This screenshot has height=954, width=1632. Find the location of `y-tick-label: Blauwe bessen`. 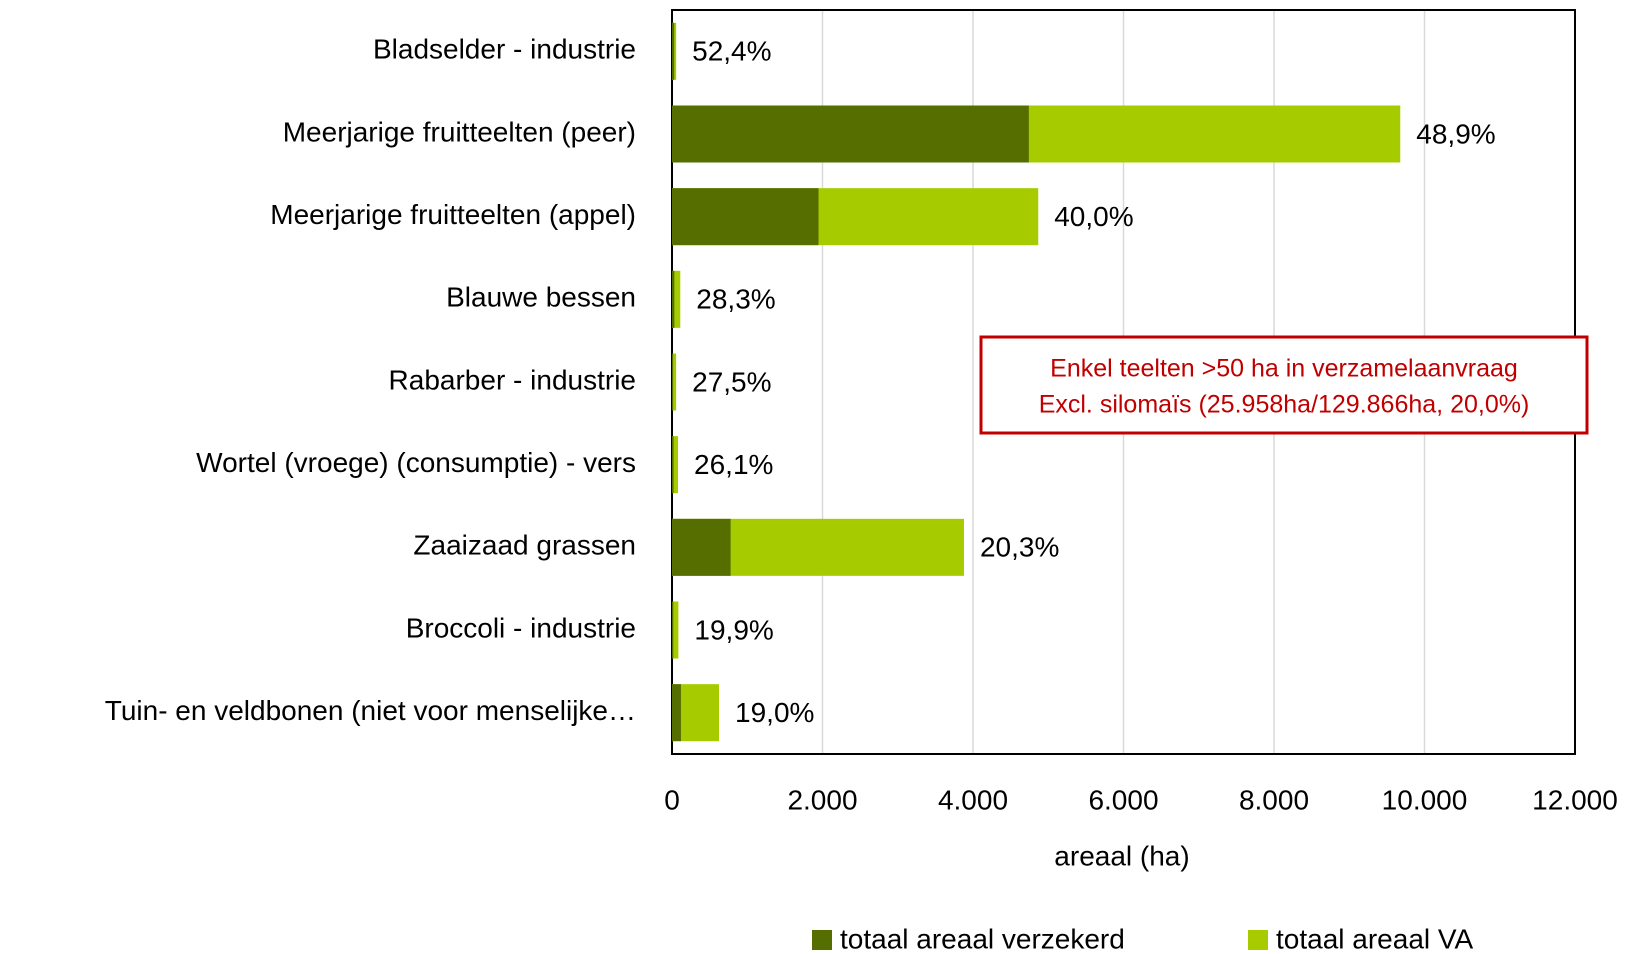

y-tick-label: Blauwe bessen is located at coordinates (541, 297).